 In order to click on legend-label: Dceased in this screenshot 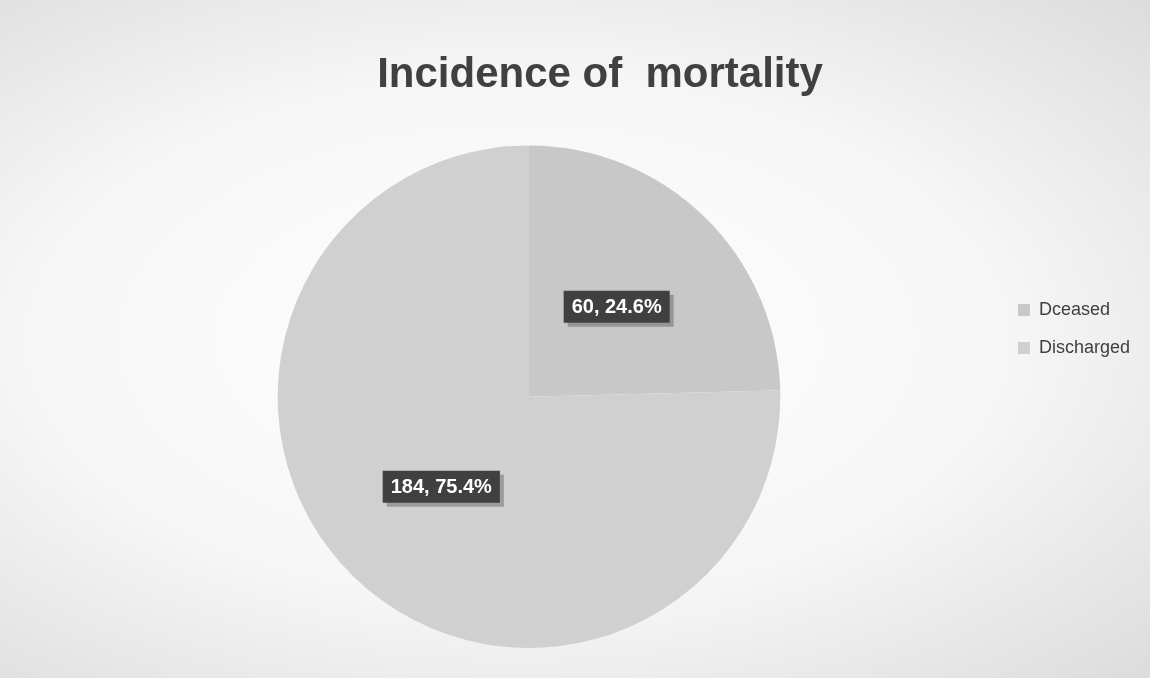, I will do `click(1074, 308)`.